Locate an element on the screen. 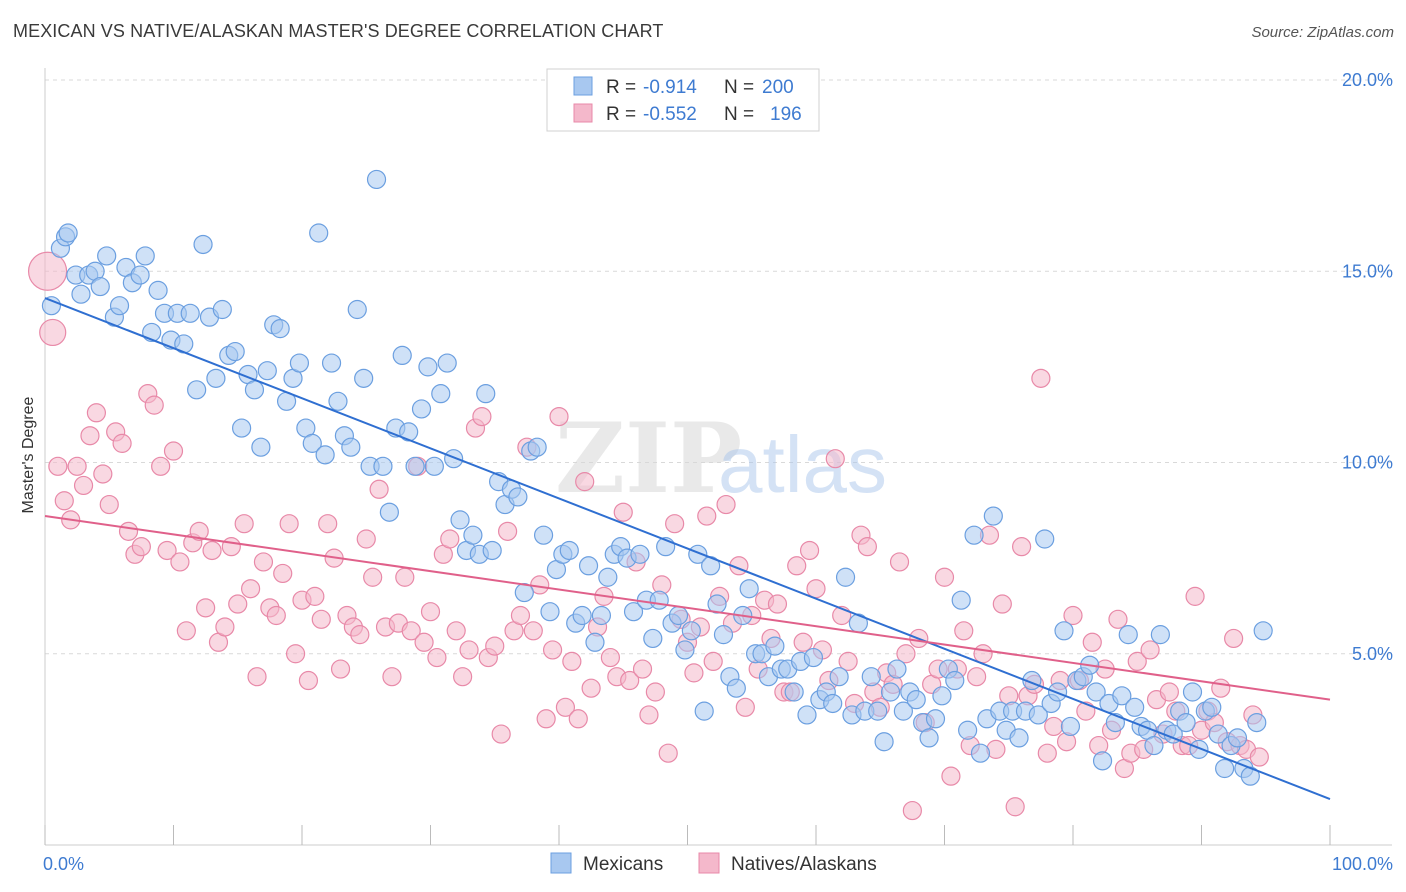  bottom-legend-natives: Natives/Alaskans is located at coordinates (804, 864).